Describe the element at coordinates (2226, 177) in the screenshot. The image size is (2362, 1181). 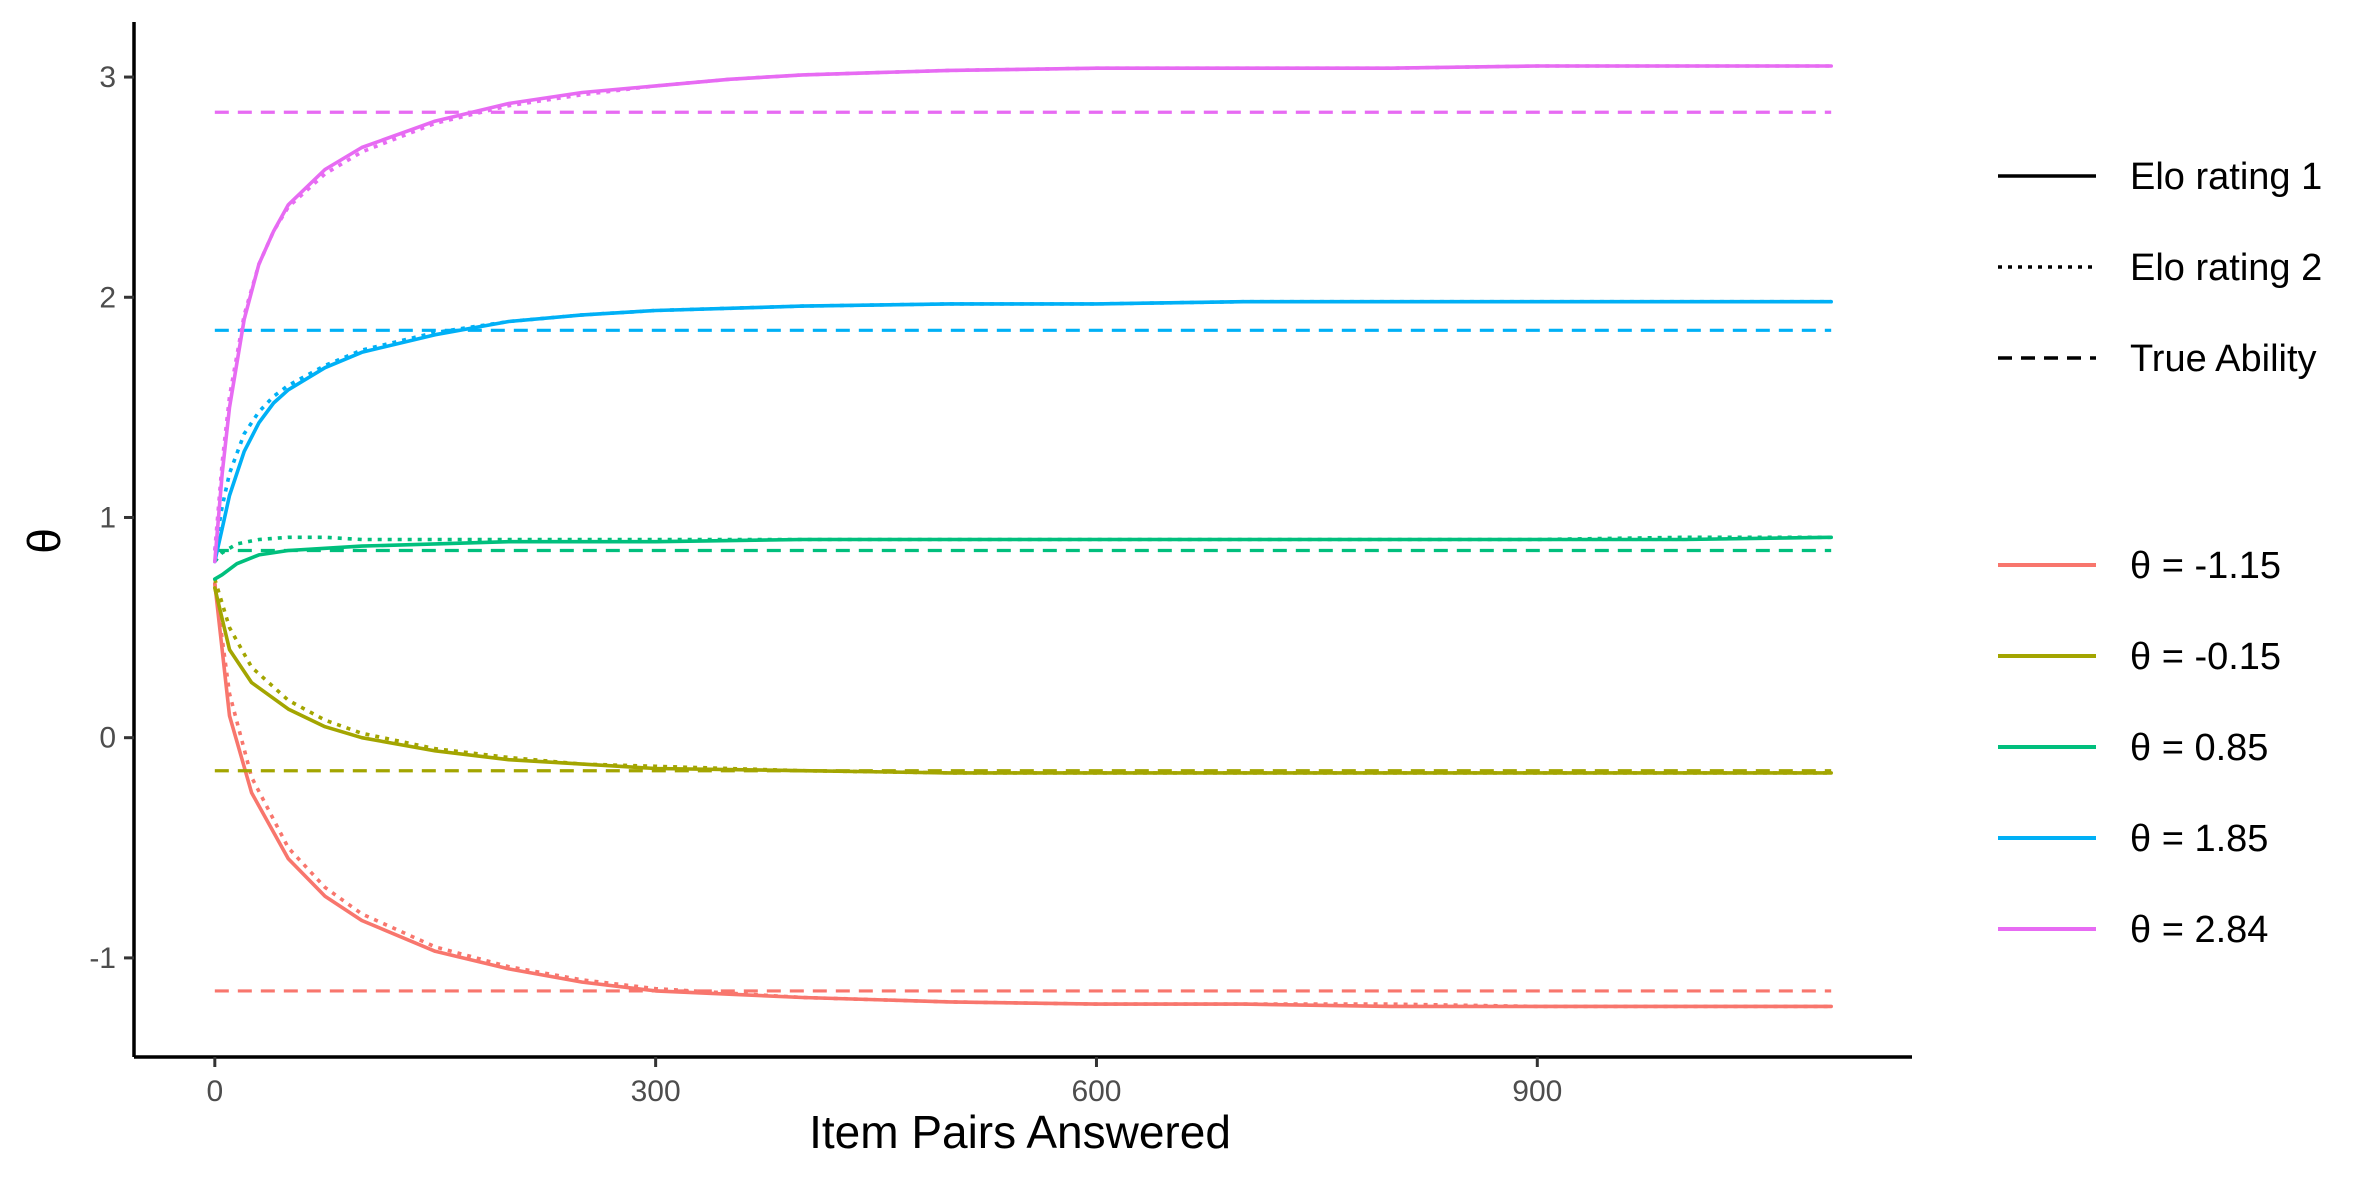
I see `legend-label: Elo rating 1` at that location.